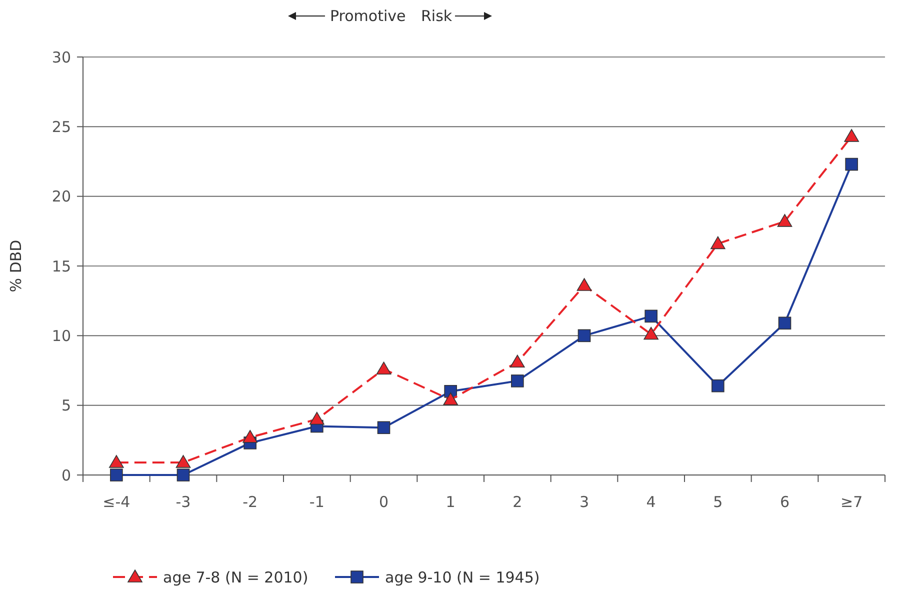  What do you see at coordinates (235, 577) in the screenshot?
I see `legend-label: age 7-8 (N = 2010)` at bounding box center [235, 577].